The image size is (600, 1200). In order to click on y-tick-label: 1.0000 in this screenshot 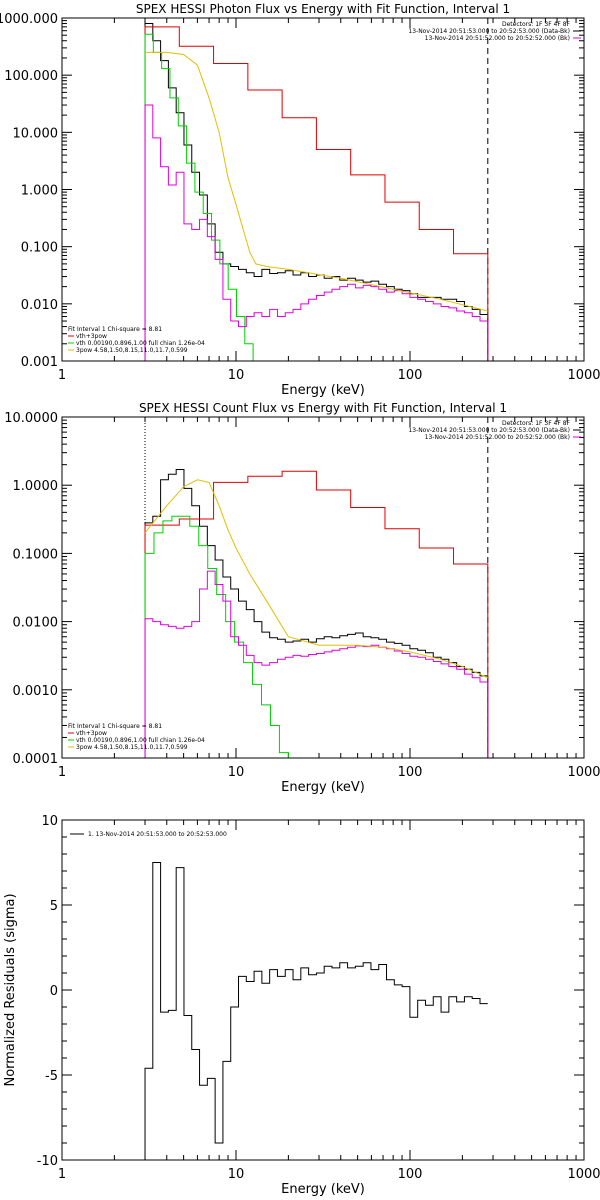, I will do `click(36, 486)`.